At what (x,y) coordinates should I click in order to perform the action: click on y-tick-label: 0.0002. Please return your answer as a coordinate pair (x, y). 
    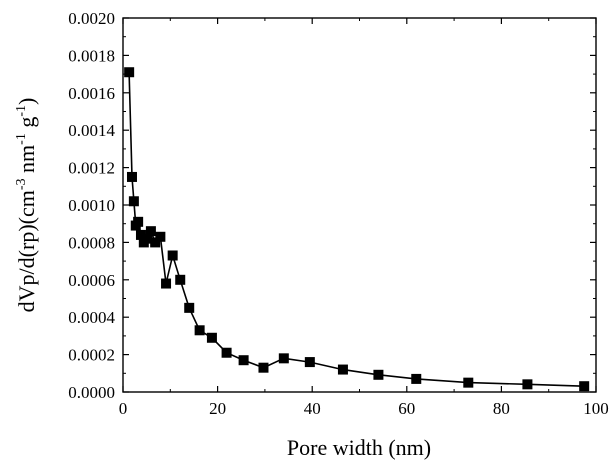
    Looking at the image, I should click on (91, 355).